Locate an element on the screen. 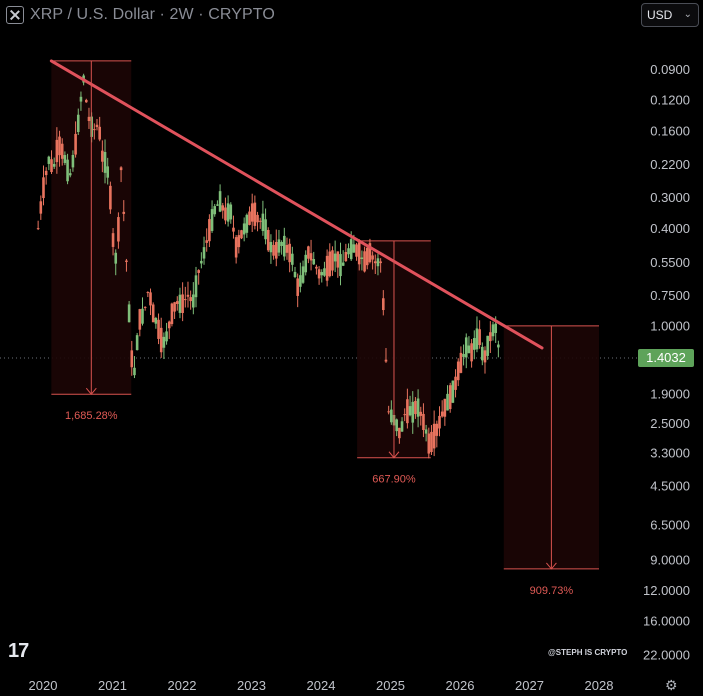  x-axis: 2020 2021 2022 2023 2024 2025 2026 2027 2028 is located at coordinates (321, 685).